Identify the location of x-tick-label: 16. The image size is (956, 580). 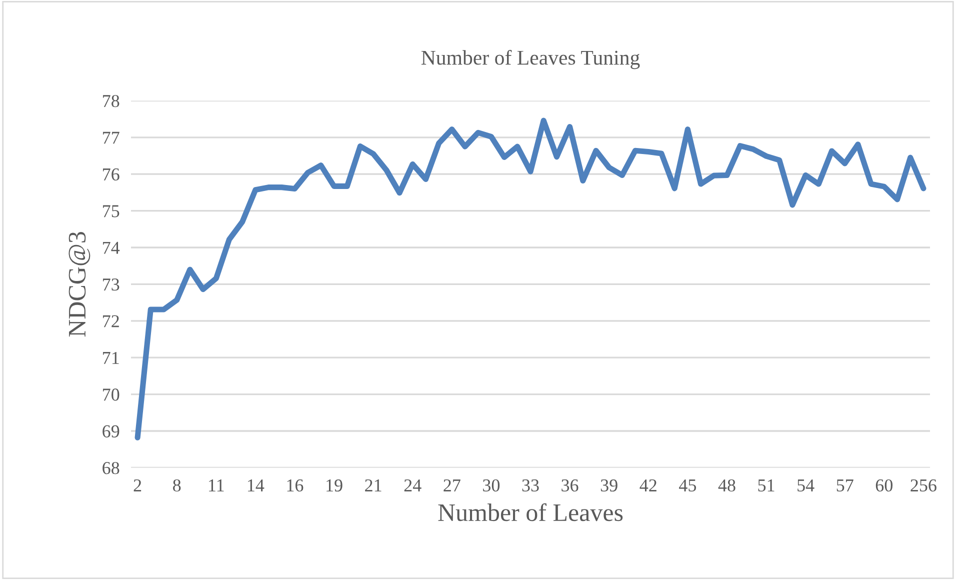
(295, 485).